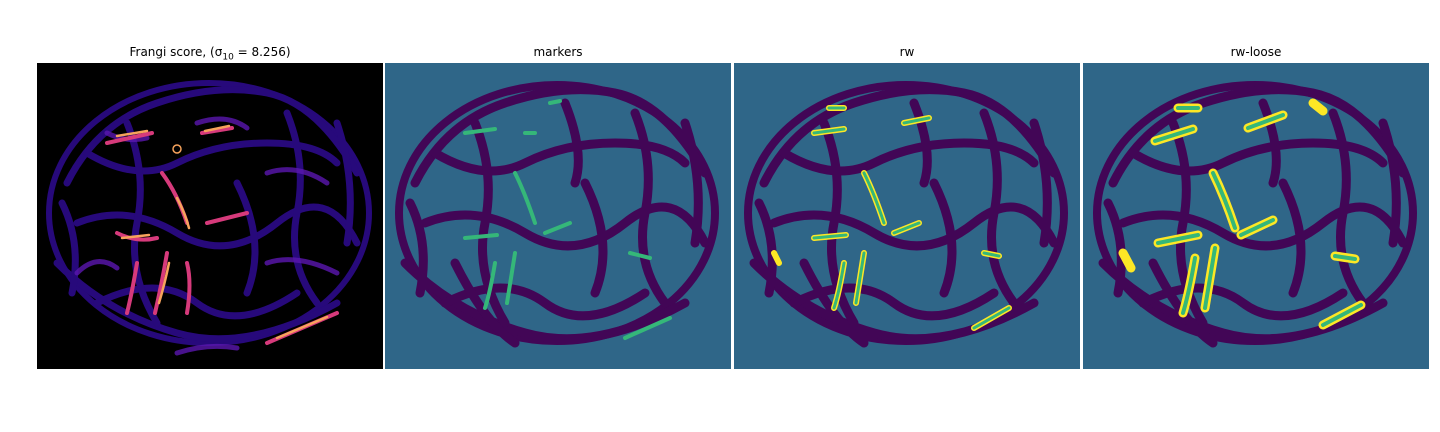 The image size is (1440, 432). I want to click on panel-title-markers: markers, so click(558, 52).